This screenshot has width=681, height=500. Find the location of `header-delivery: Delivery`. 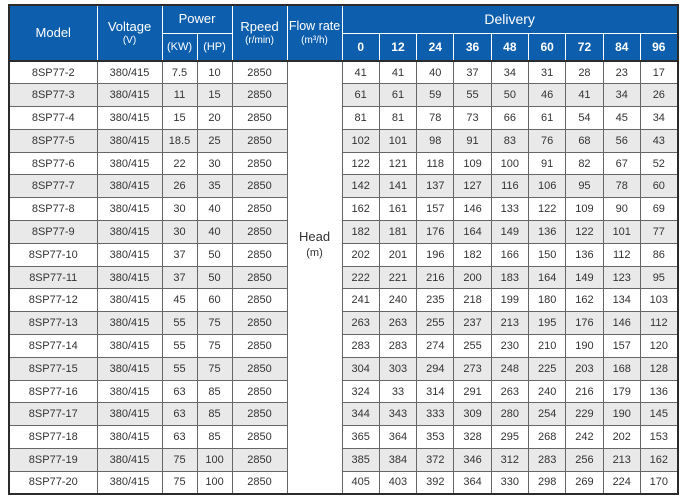

header-delivery: Delivery is located at coordinates (510, 19).